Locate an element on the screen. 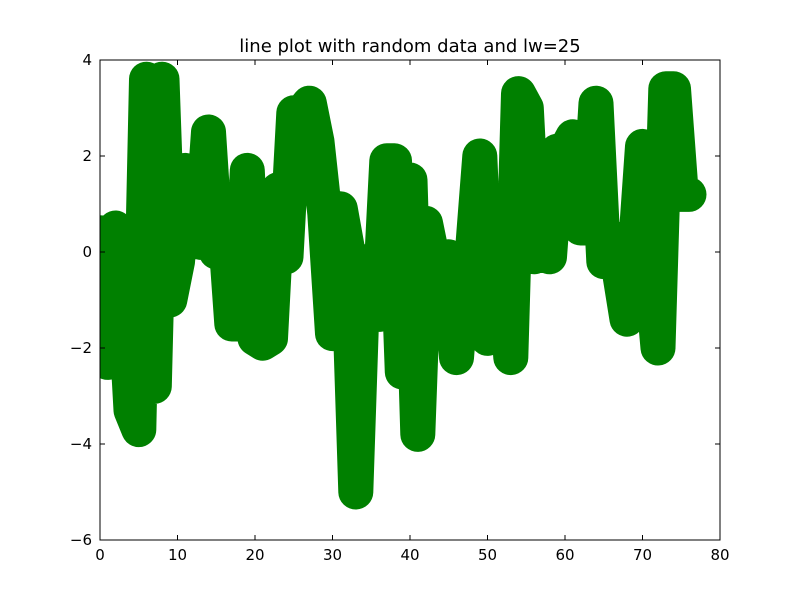 This screenshot has height=600, width=800. y-tick-label: 2 is located at coordinates (87, 156).